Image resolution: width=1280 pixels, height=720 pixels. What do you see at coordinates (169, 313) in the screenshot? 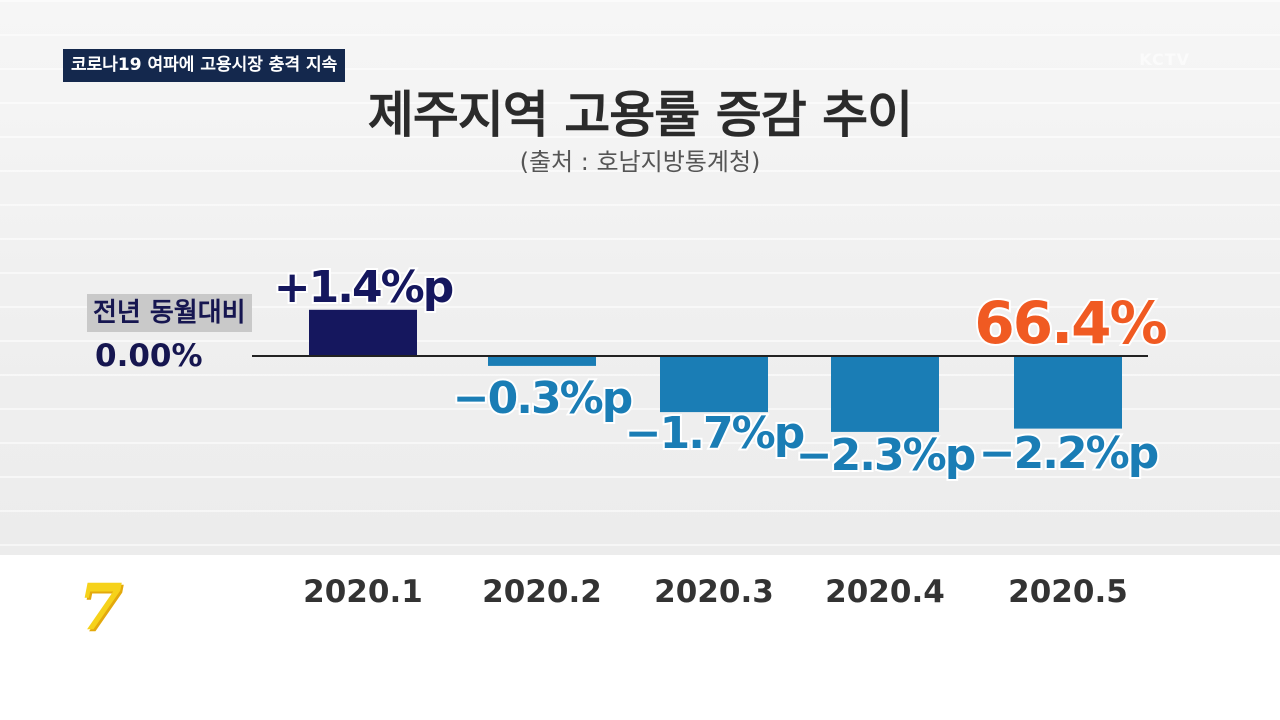
I see `baseline-label: 전년 동월대비` at bounding box center [169, 313].